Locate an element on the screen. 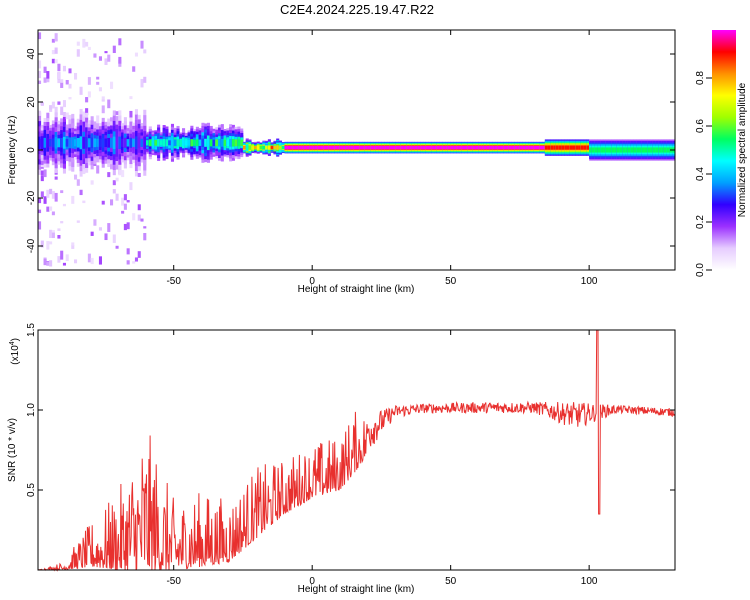  y-tick-label: -40 is located at coordinates (31, 245).